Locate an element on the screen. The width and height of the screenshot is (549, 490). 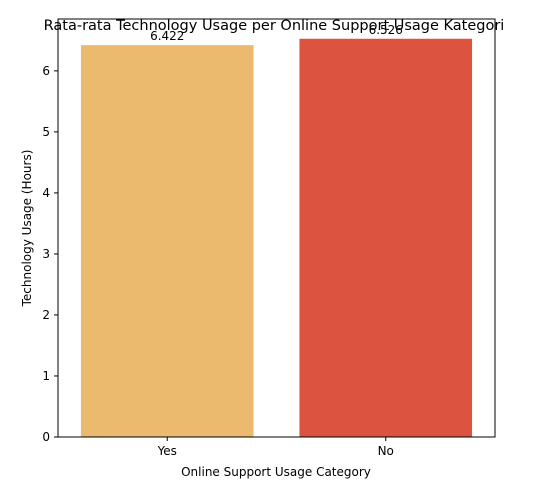
y-tick-label: 2 is located at coordinates (46, 315).